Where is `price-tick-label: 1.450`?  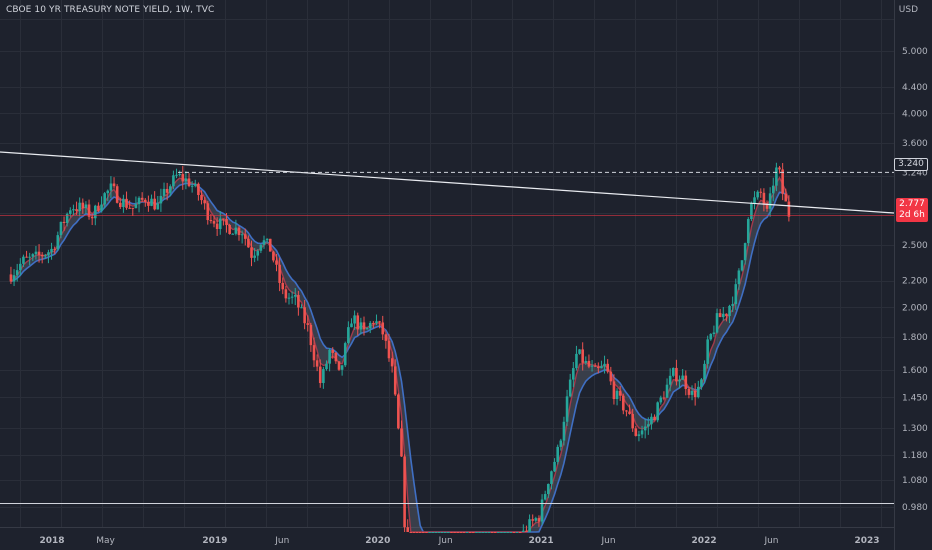 price-tick-label: 1.450 is located at coordinates (915, 398).